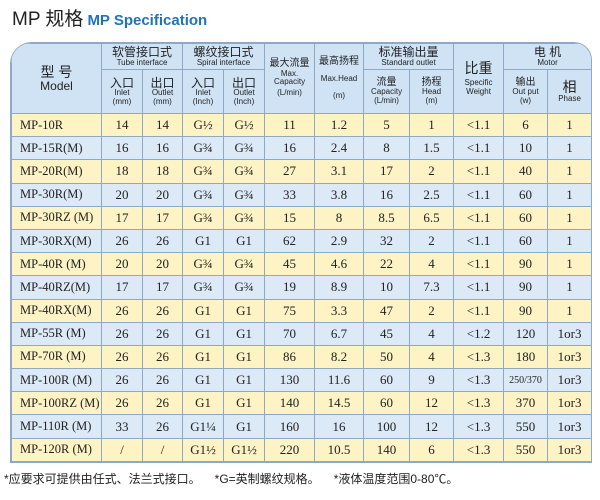 The image size is (600, 500). I want to click on value-cell: 2.9, so click(339, 241).